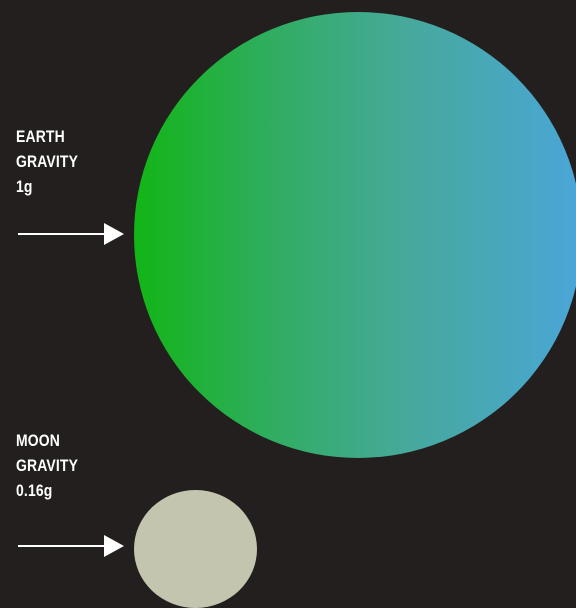  What do you see at coordinates (40, 136) in the screenshot?
I see `earth-label-line-1: EARTH` at bounding box center [40, 136].